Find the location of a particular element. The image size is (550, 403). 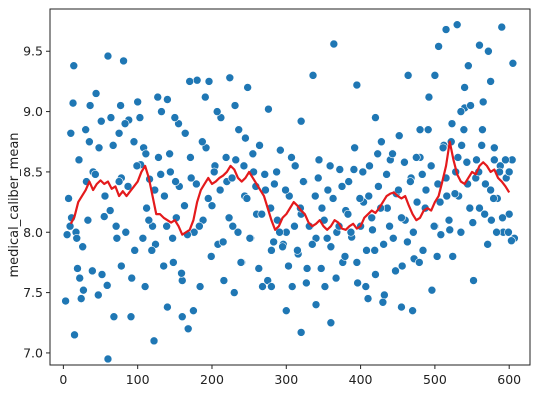

y-axis-title: medical_caliber_mean is located at coordinates (14, 204).